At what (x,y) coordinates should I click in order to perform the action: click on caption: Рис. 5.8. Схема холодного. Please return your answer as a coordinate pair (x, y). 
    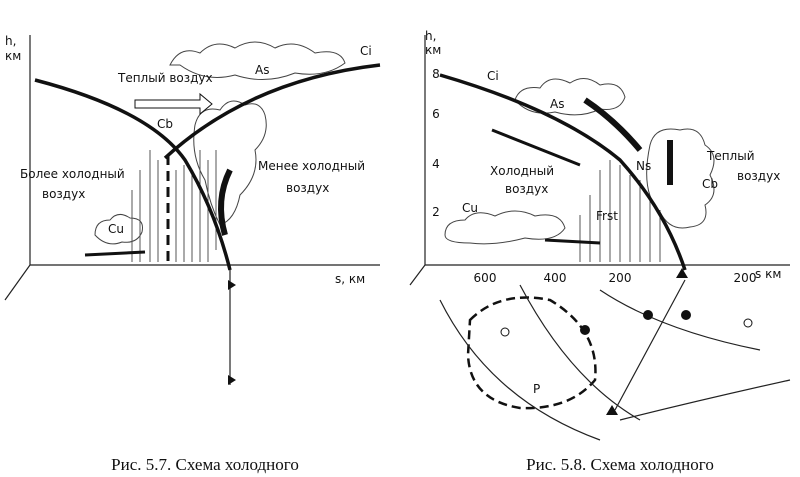
    Looking at the image, I should click on (620, 464).